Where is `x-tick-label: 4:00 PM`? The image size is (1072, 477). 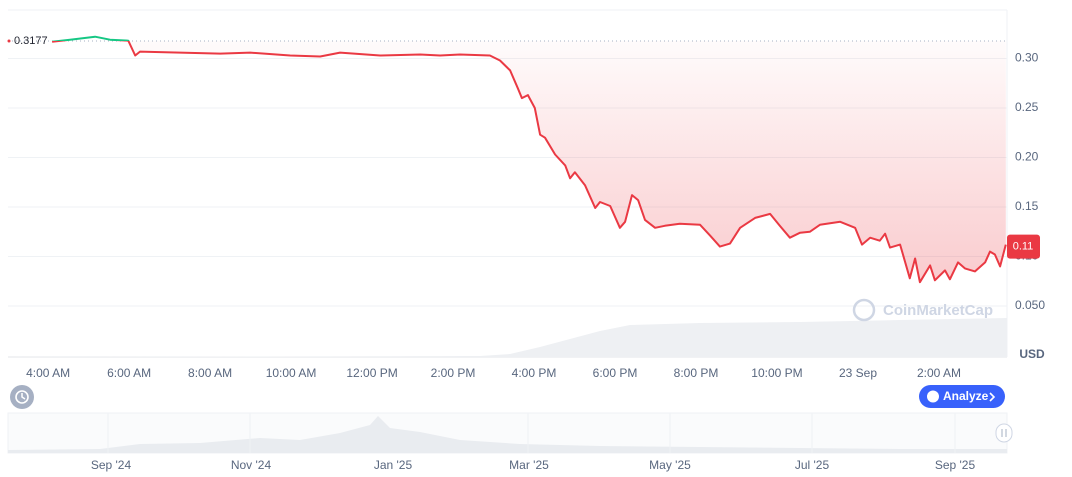
x-tick-label: 4:00 PM is located at coordinates (534, 373).